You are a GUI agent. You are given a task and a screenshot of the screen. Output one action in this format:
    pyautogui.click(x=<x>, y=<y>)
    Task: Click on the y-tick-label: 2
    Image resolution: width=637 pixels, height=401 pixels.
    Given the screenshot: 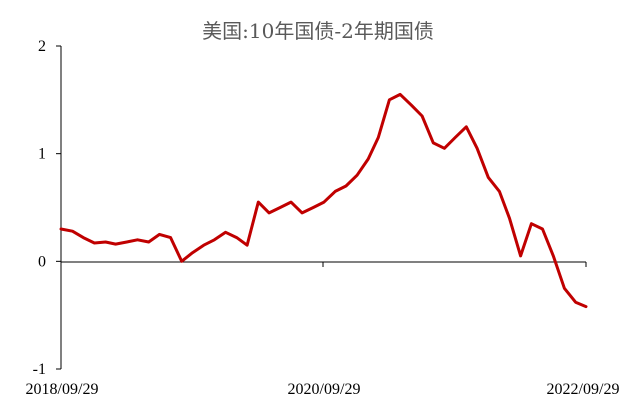 What is the action you would take?
    pyautogui.click(x=42, y=46)
    